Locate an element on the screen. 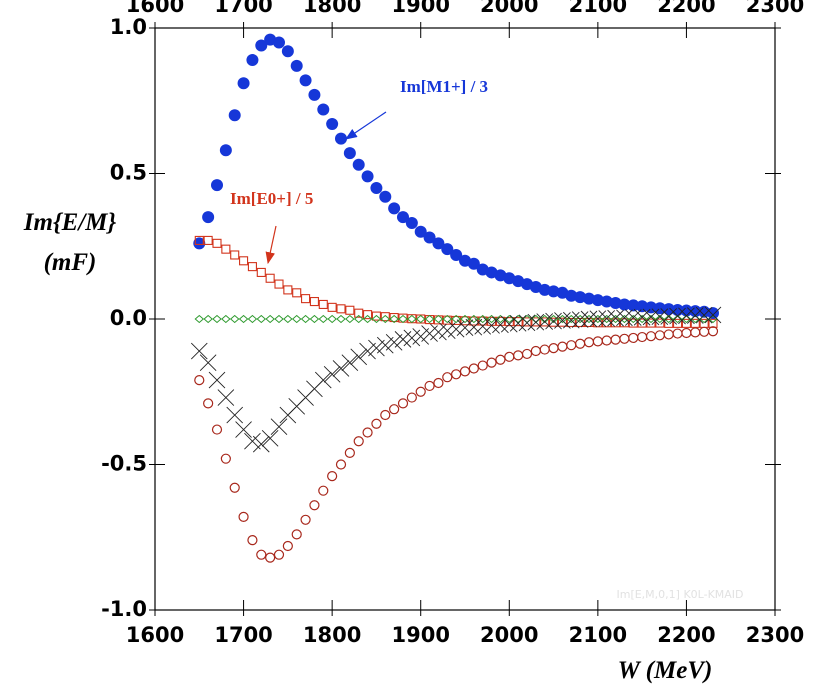 This screenshot has width=816, height=691. y-tick-label: -1.0 is located at coordinates (124, 609).